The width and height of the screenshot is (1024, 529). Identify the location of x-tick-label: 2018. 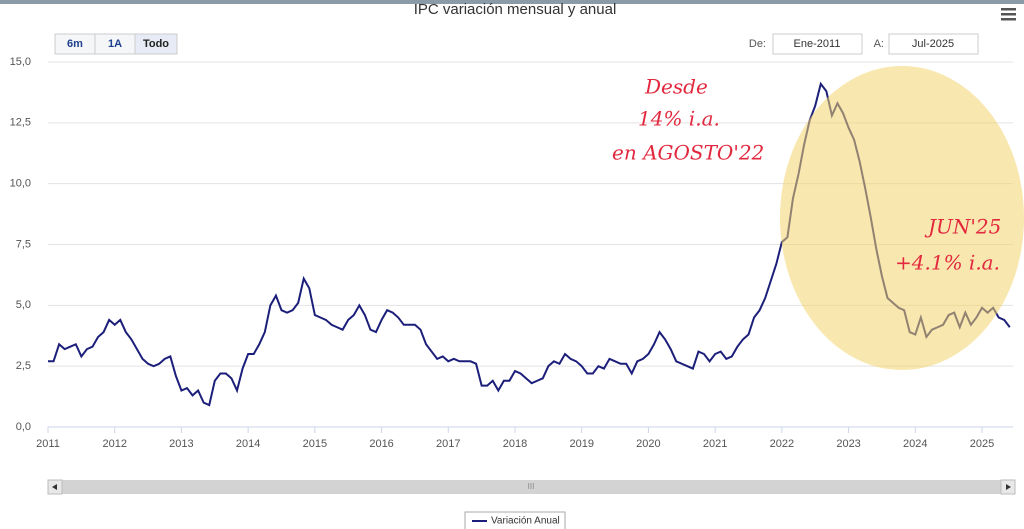
(515, 444).